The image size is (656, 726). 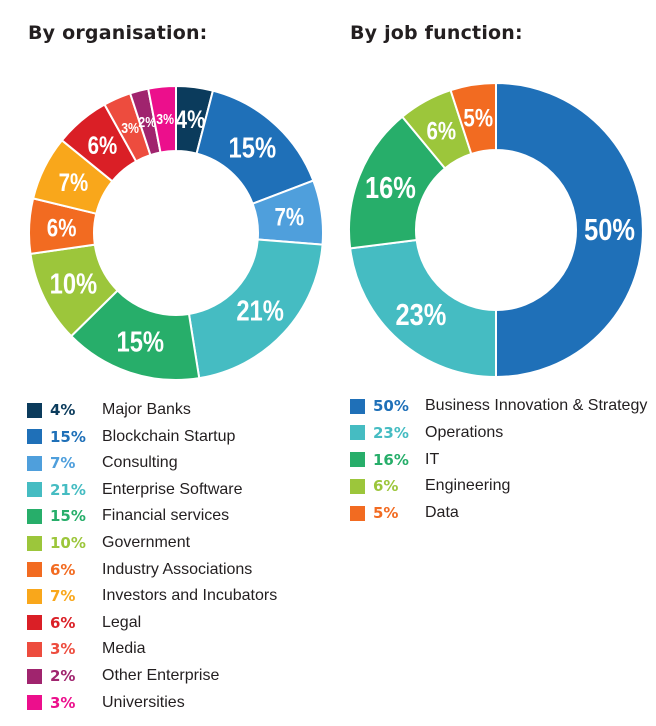 I want to click on legend-value: 10%, so click(x=68, y=543).